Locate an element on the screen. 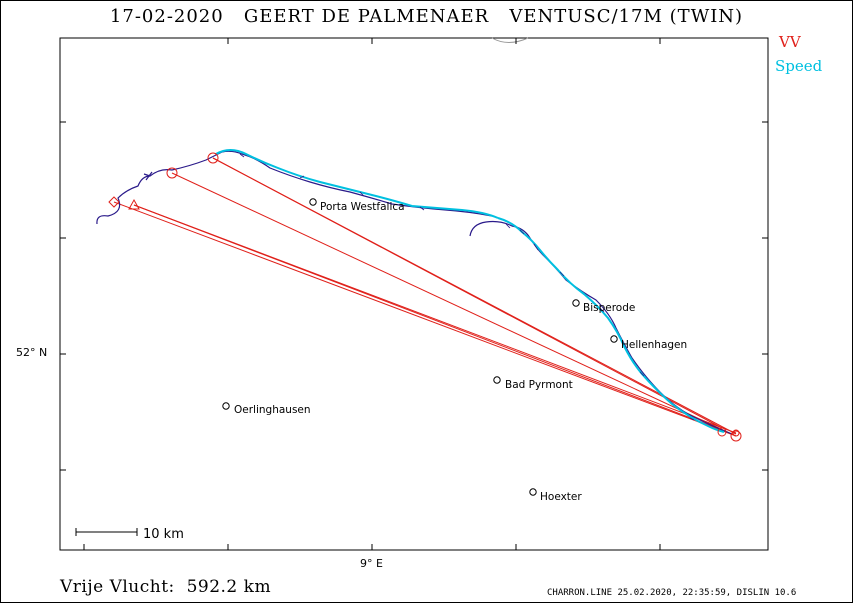 This screenshot has height=603, width=853. legend-speed: Speed is located at coordinates (799, 66).